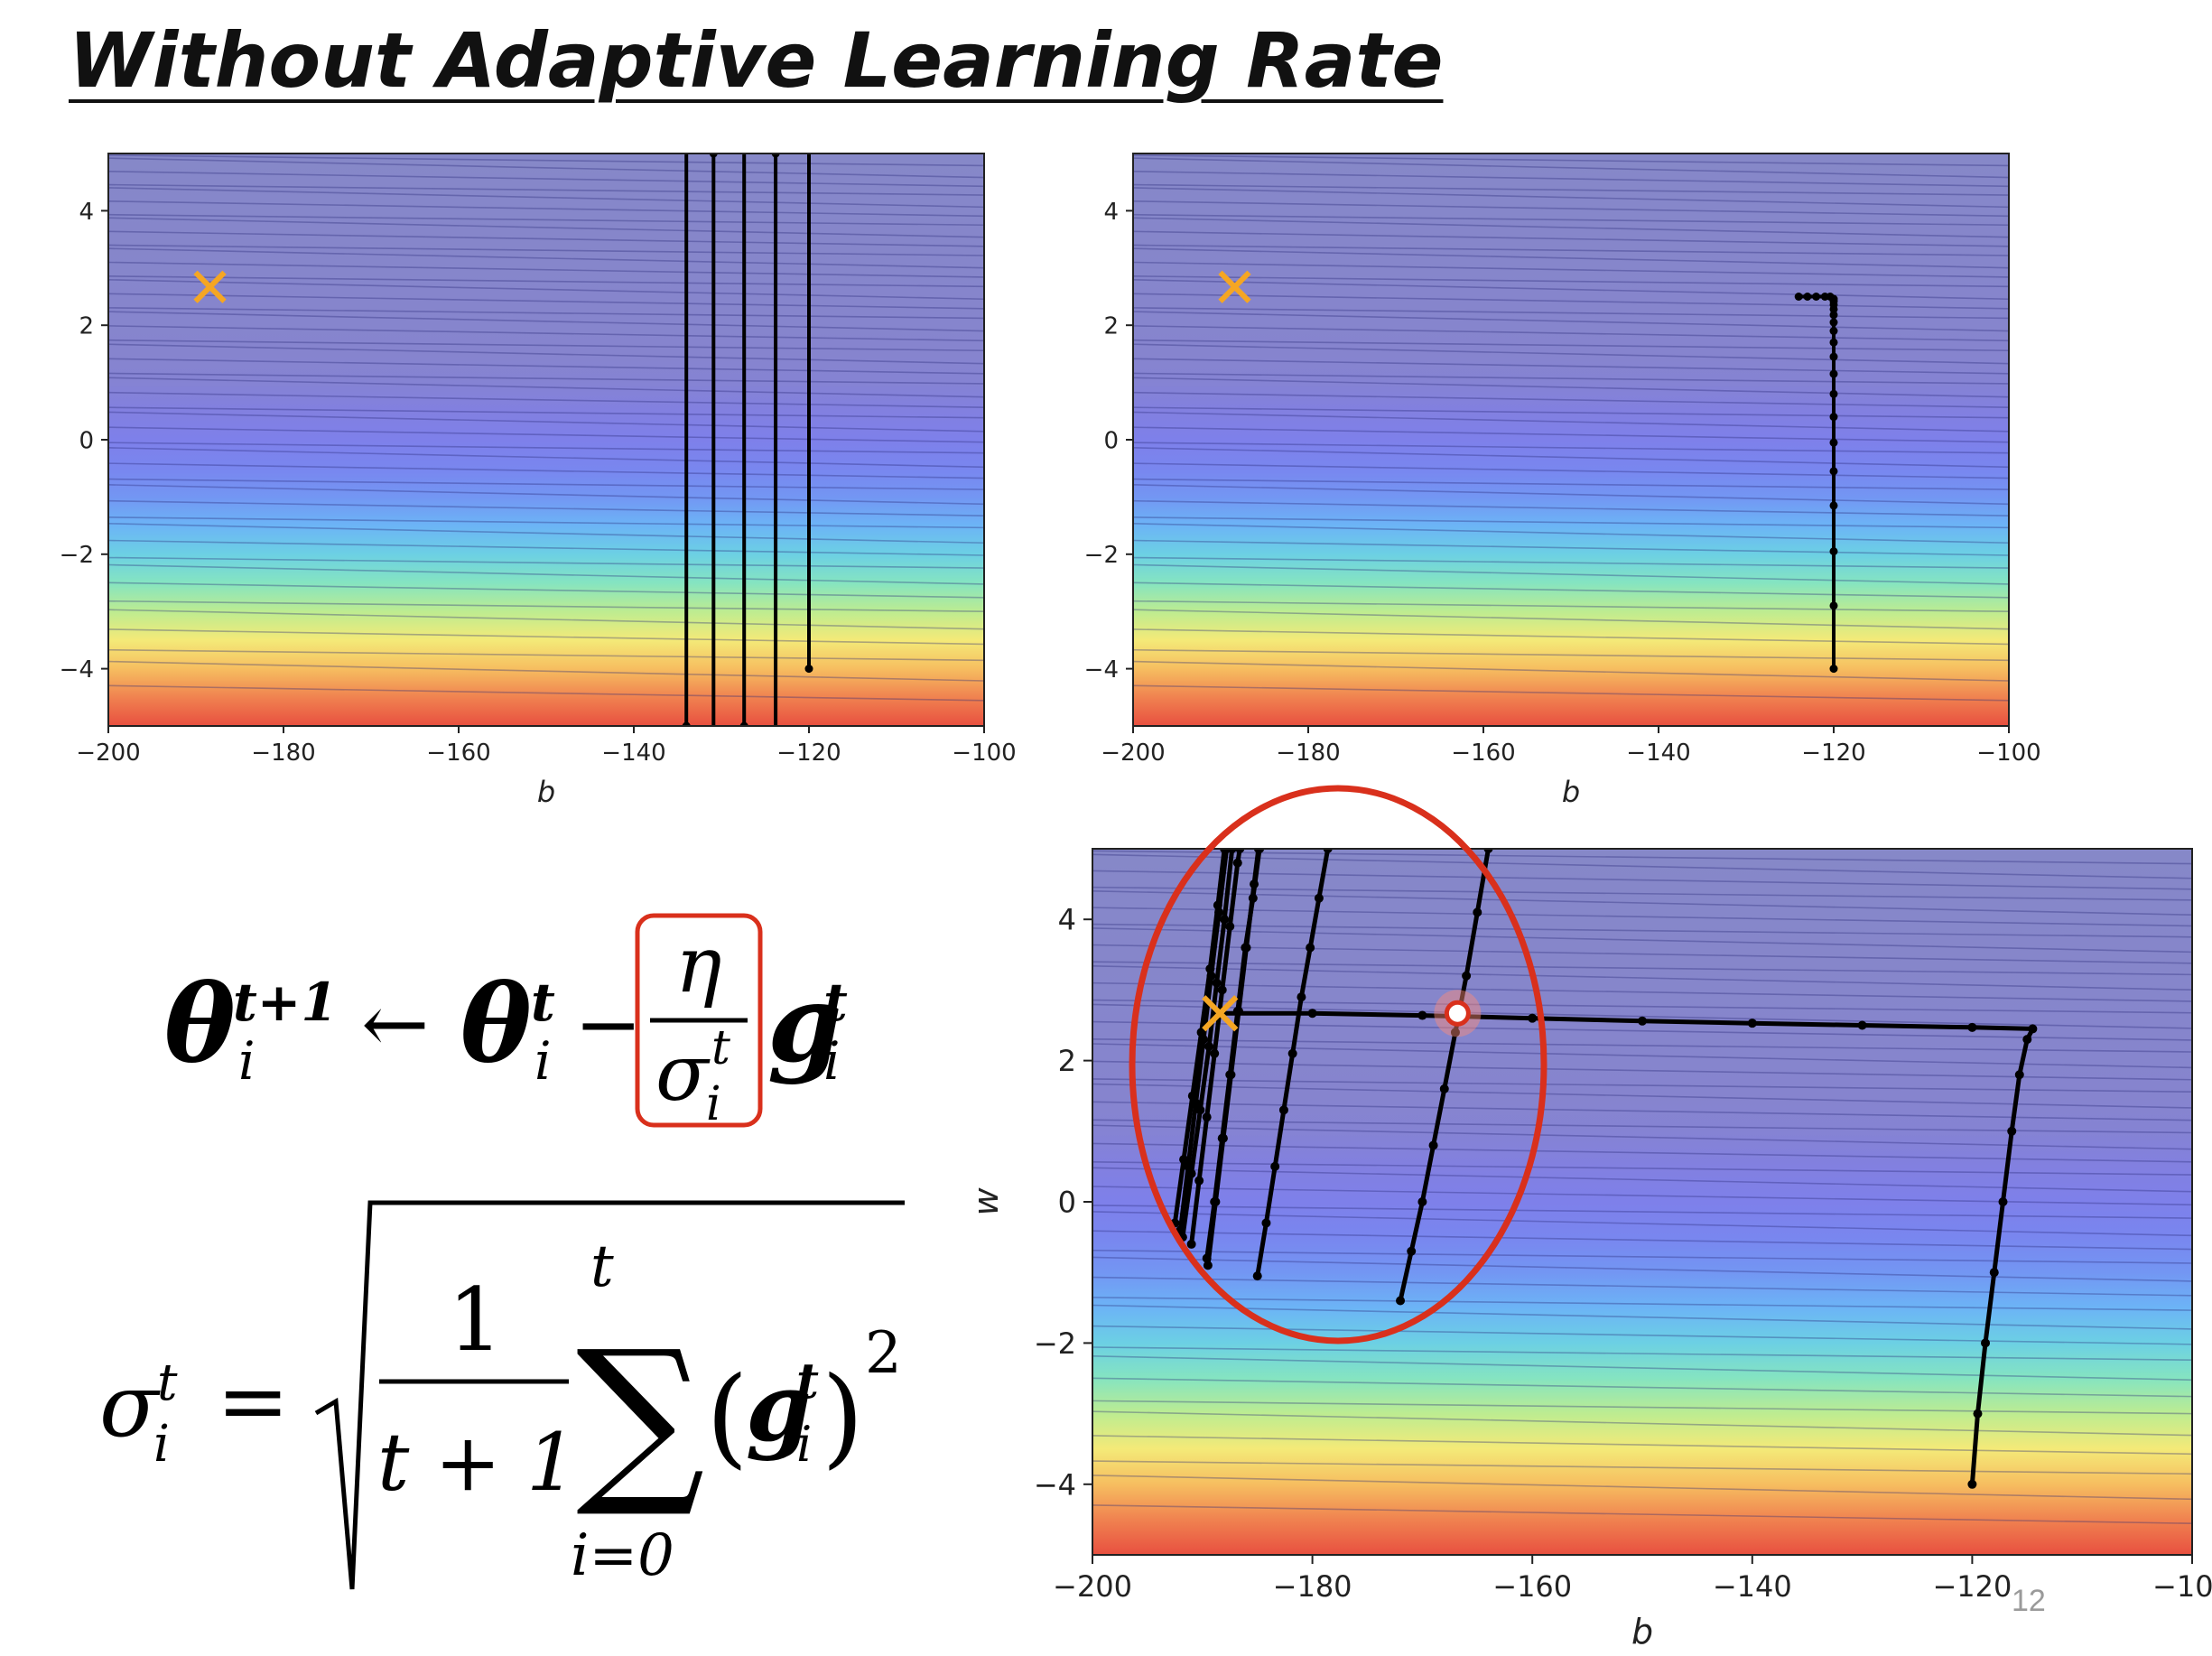 The image size is (2212, 1656). What do you see at coordinates (1234, 287) in the screenshot?
I see `optimum-marker` at bounding box center [1234, 287].